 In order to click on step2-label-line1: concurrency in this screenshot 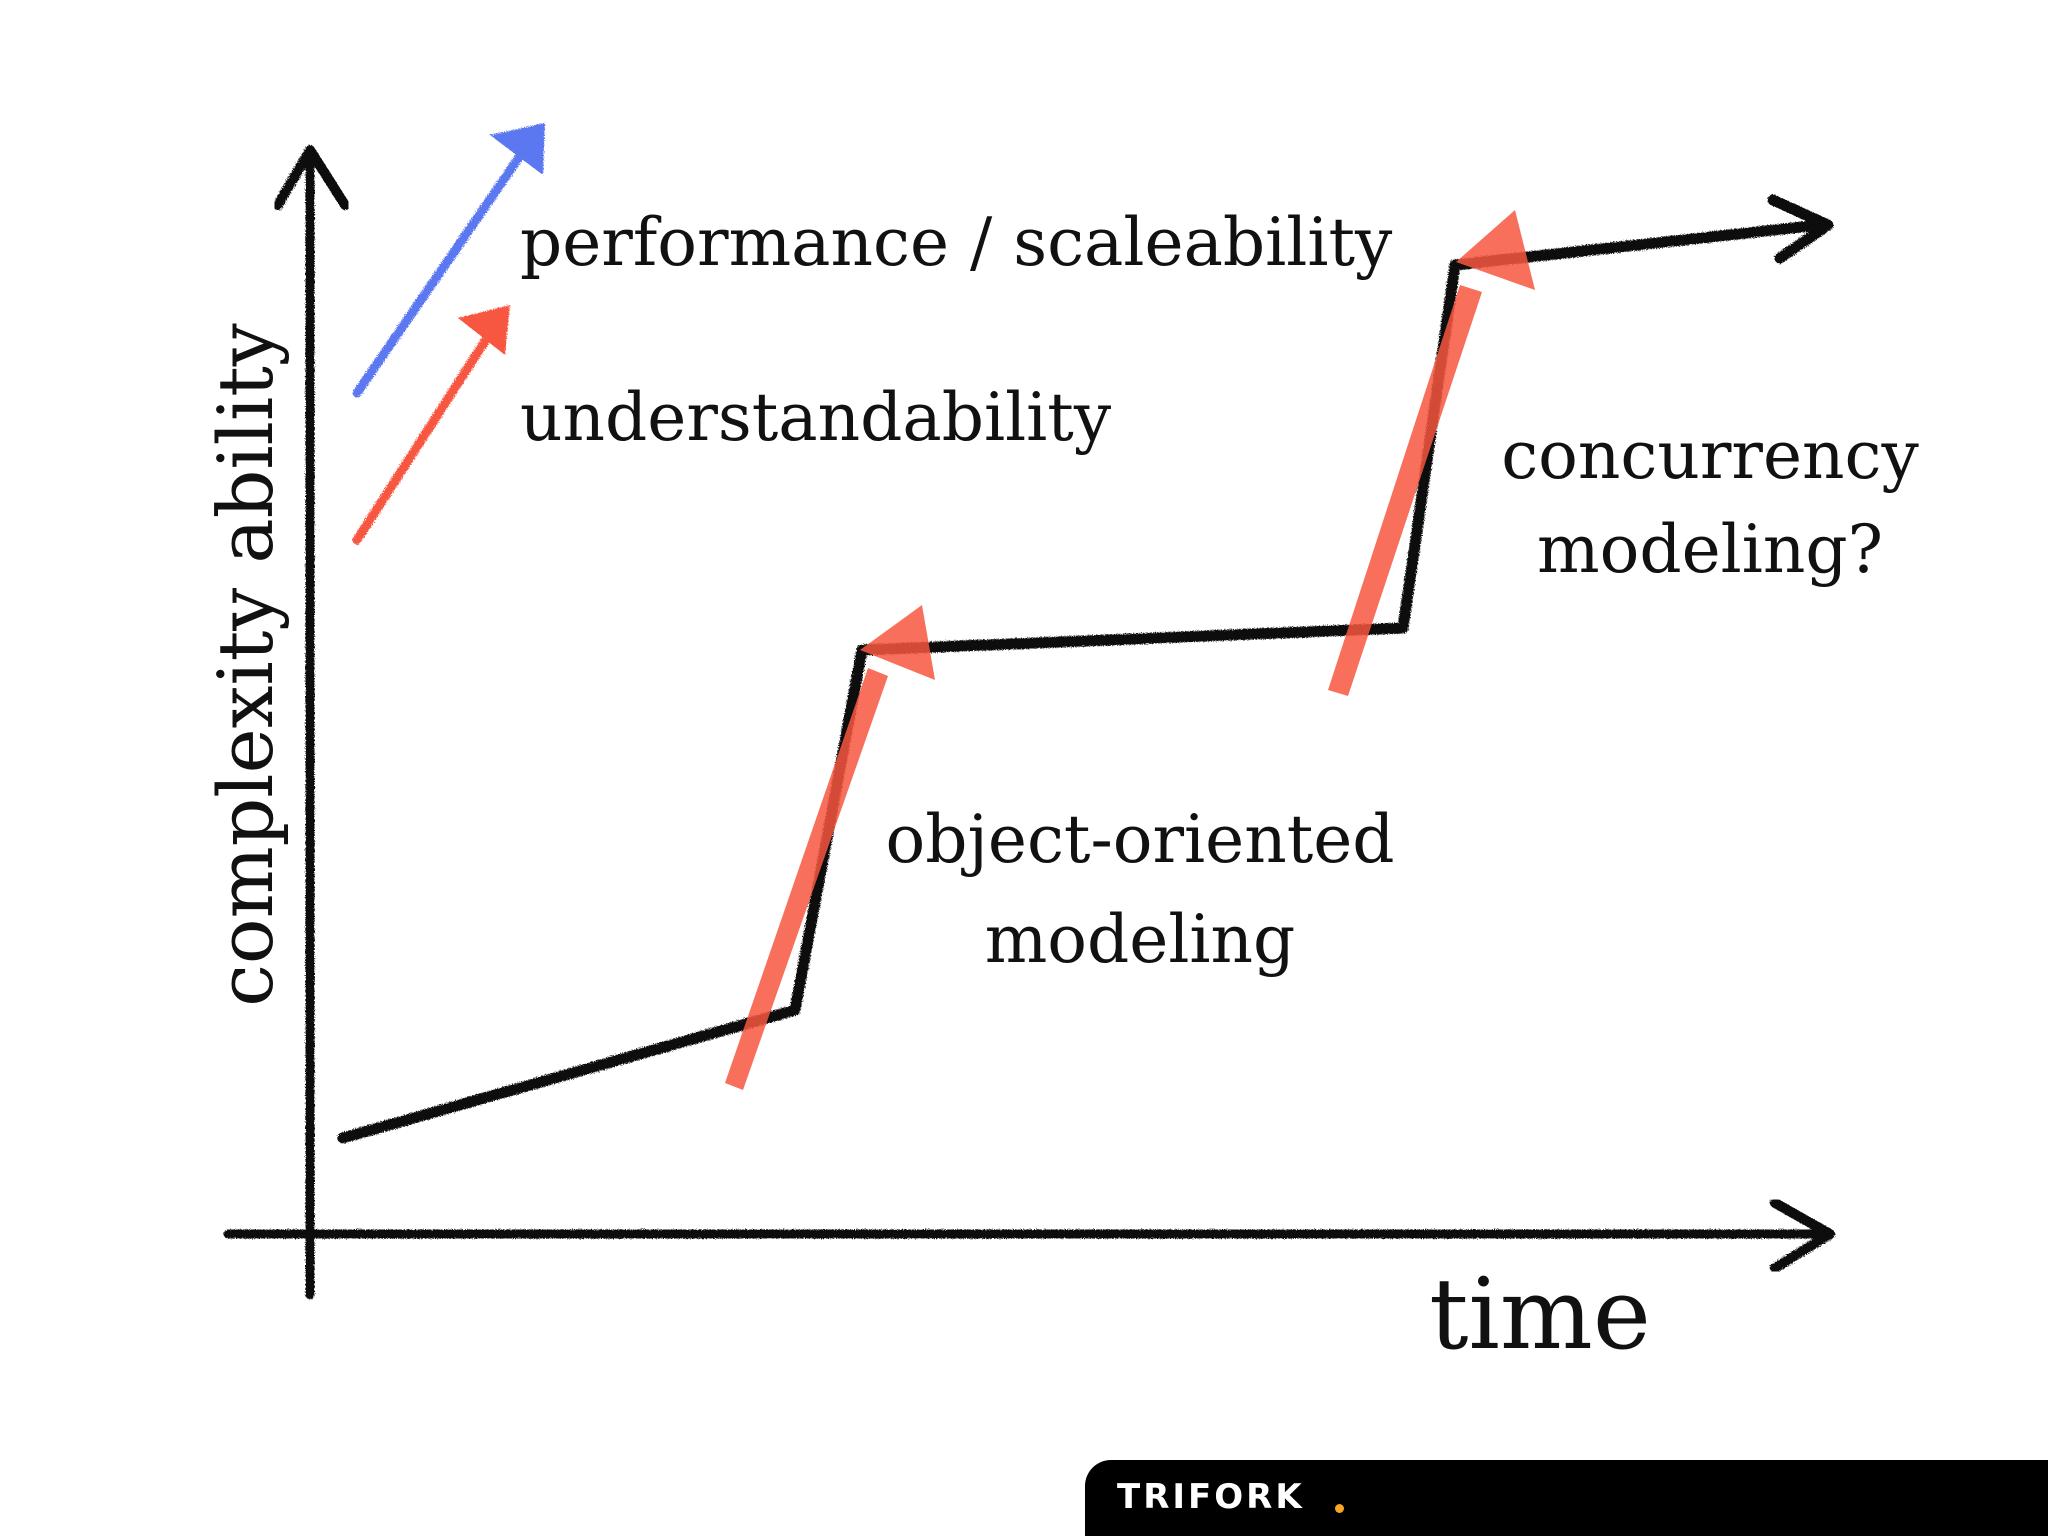, I will do `click(1710, 455)`.